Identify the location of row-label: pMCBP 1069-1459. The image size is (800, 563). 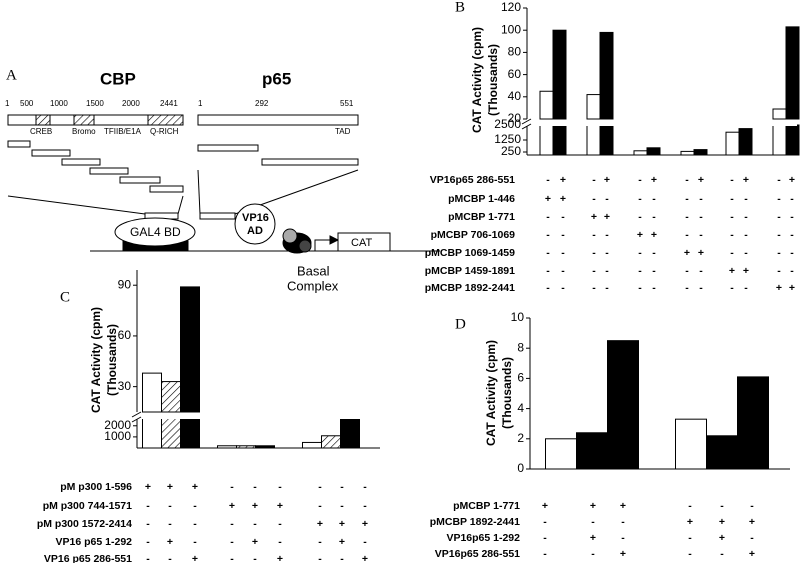
(470, 253).